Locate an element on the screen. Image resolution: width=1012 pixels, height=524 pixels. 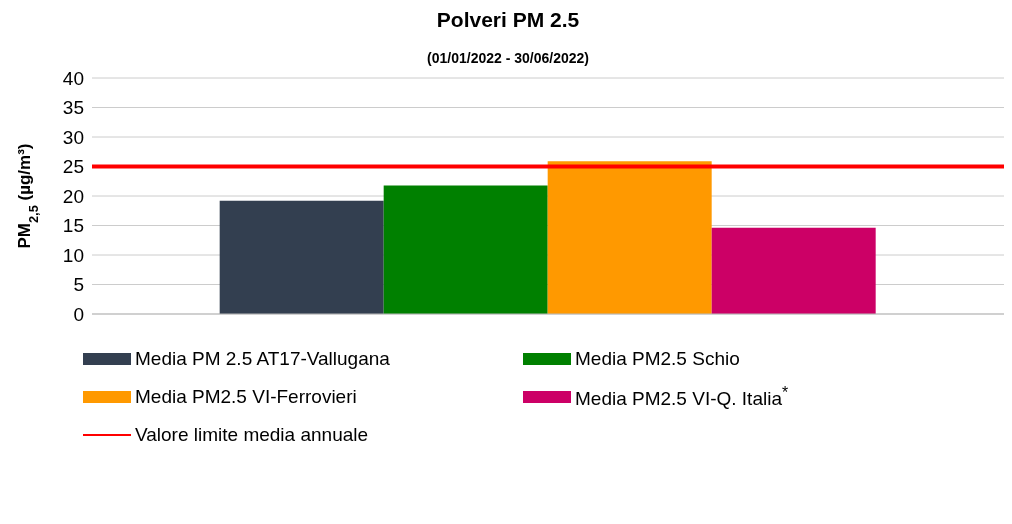
y-tick-label: 40 is located at coordinates (73, 78).